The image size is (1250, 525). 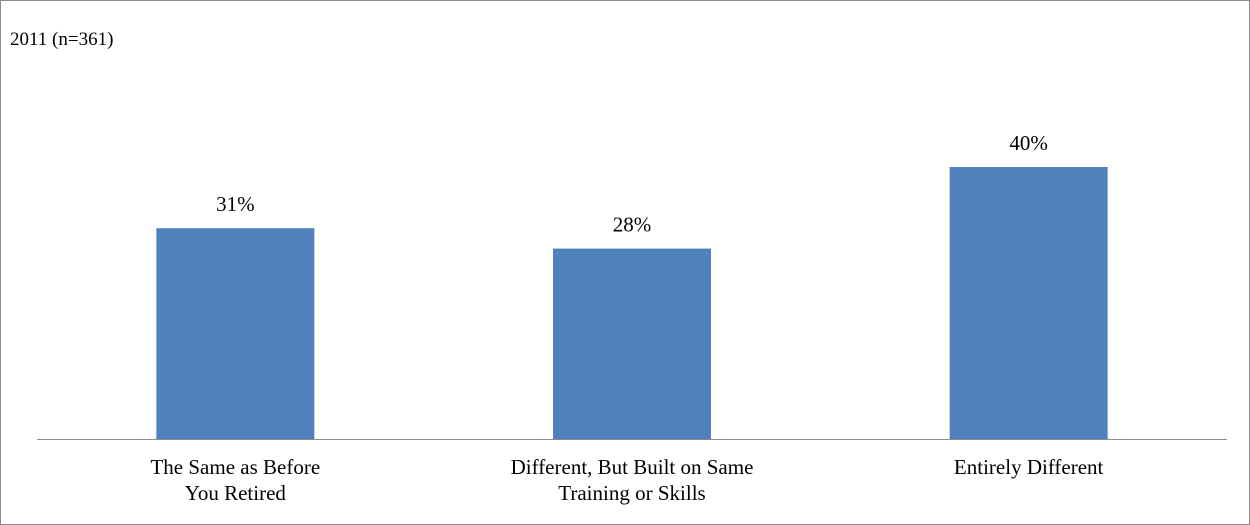 I want to click on data-label-2: 28%, so click(x=632, y=225).